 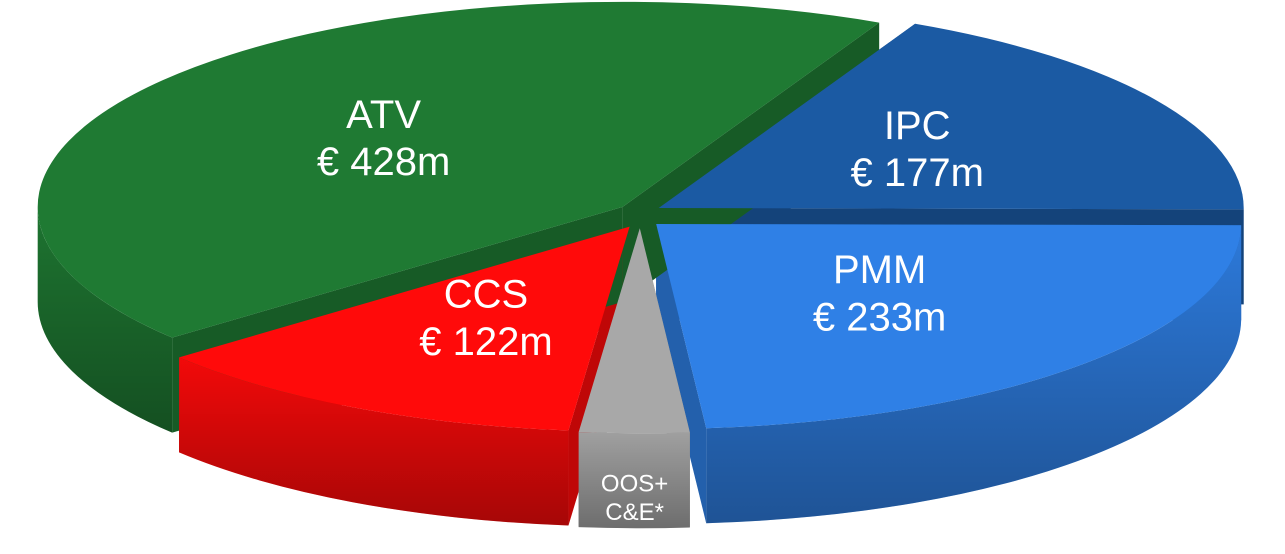 What do you see at coordinates (383, 162) in the screenshot?
I see `value-label: € 428m` at bounding box center [383, 162].